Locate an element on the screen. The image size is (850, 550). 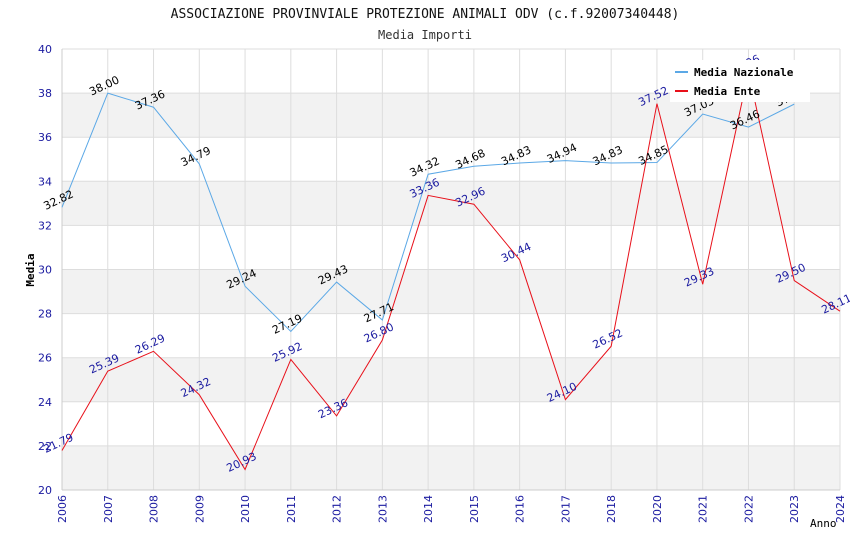
x-tick-label: 2009 is located at coordinates (199, 509).